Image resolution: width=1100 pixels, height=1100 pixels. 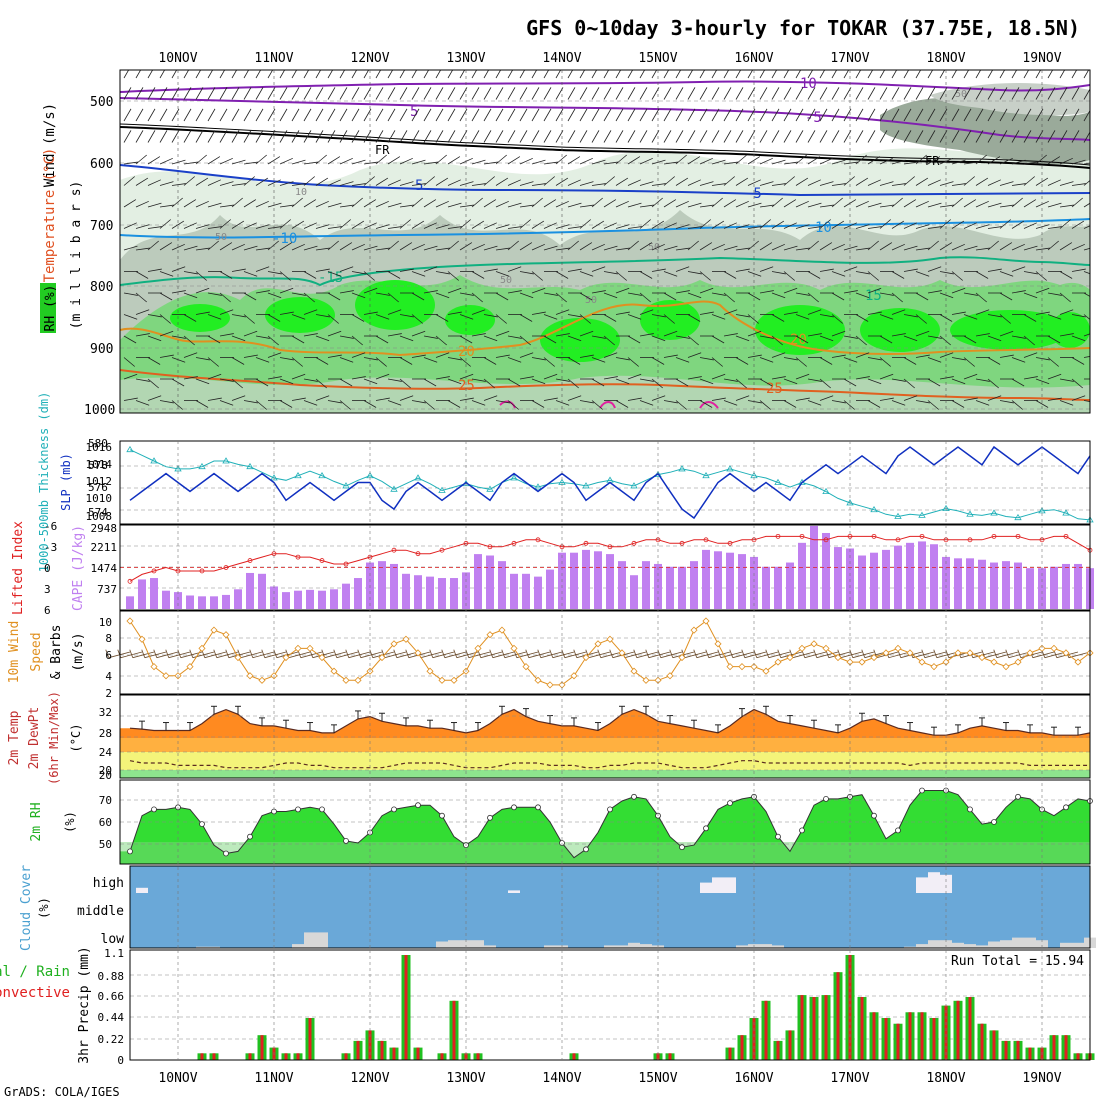 I want to click on rh-ticks: 70 60 50, so click(x=105, y=822).